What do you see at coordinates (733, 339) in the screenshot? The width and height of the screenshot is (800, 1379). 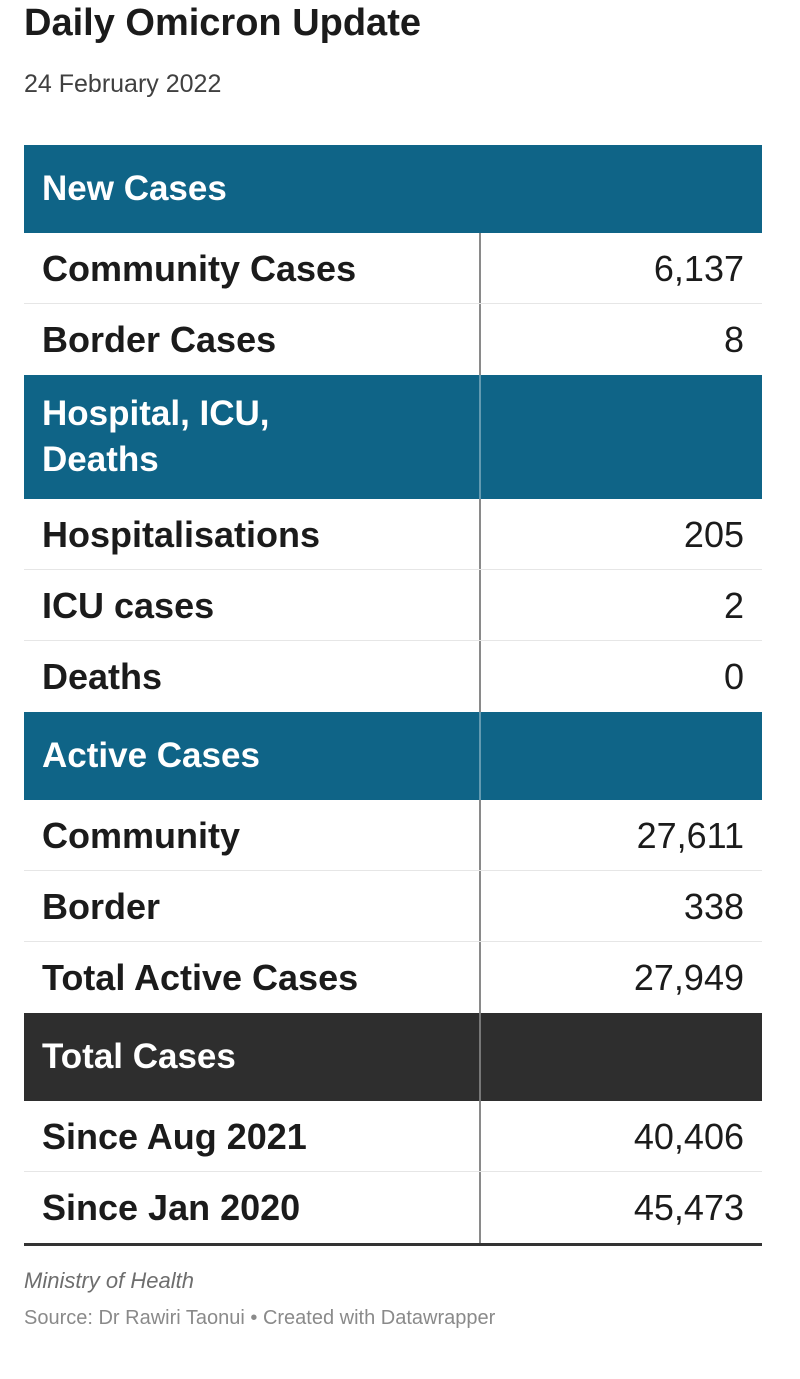 I see `row-value: 8` at bounding box center [733, 339].